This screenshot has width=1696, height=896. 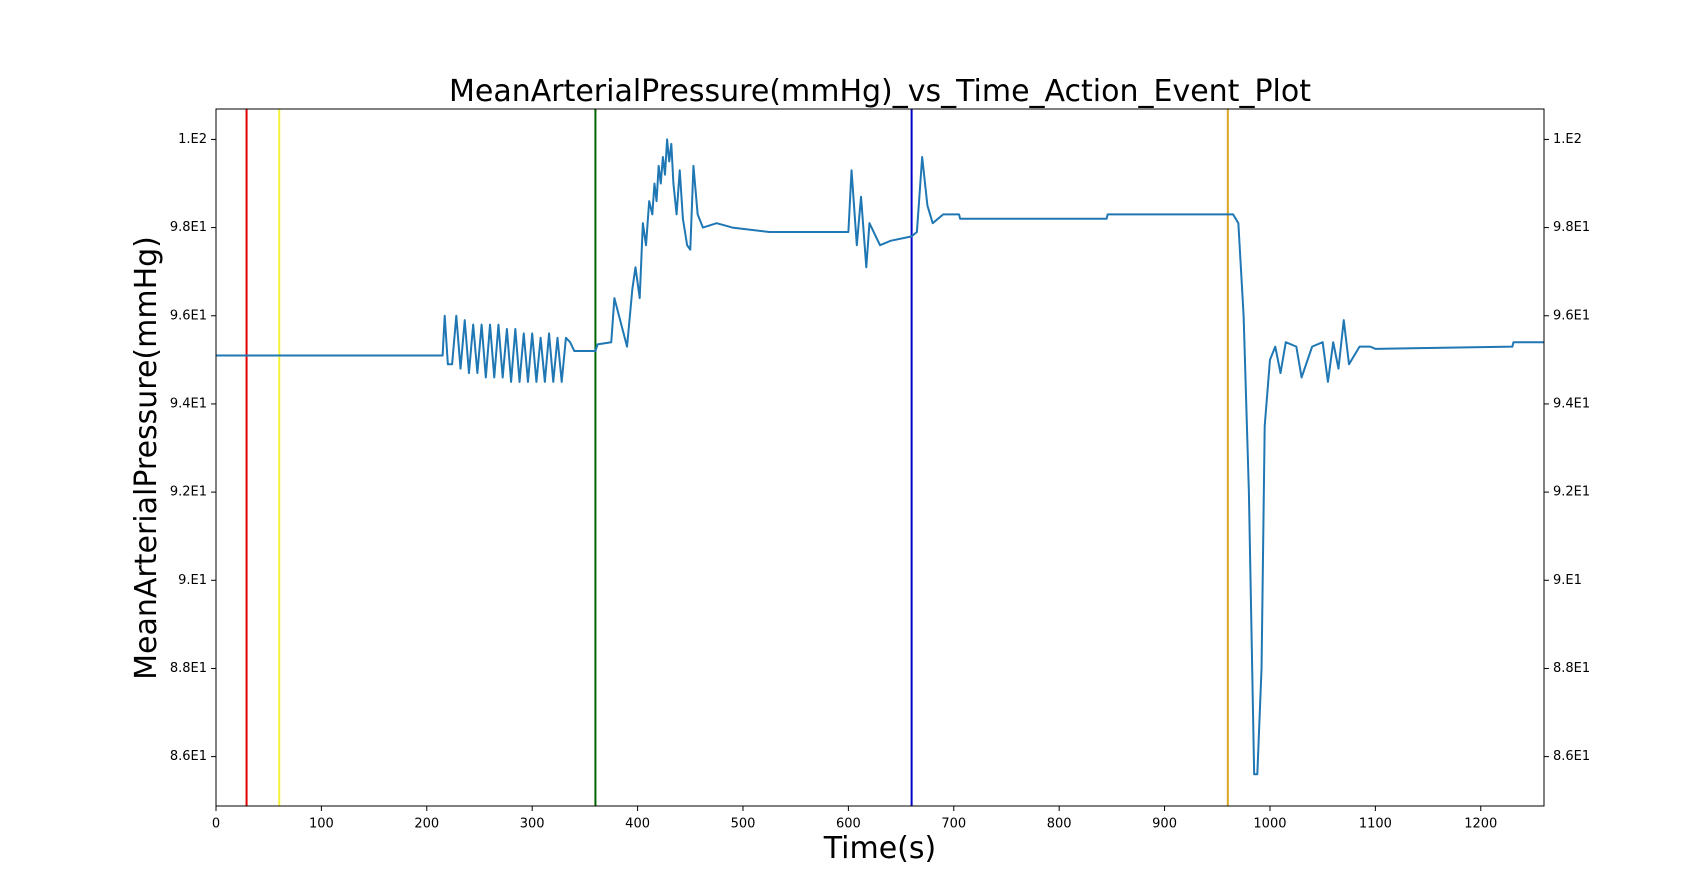 I want to click on y2-tick-label: 8.6E1, so click(x=1571, y=756).